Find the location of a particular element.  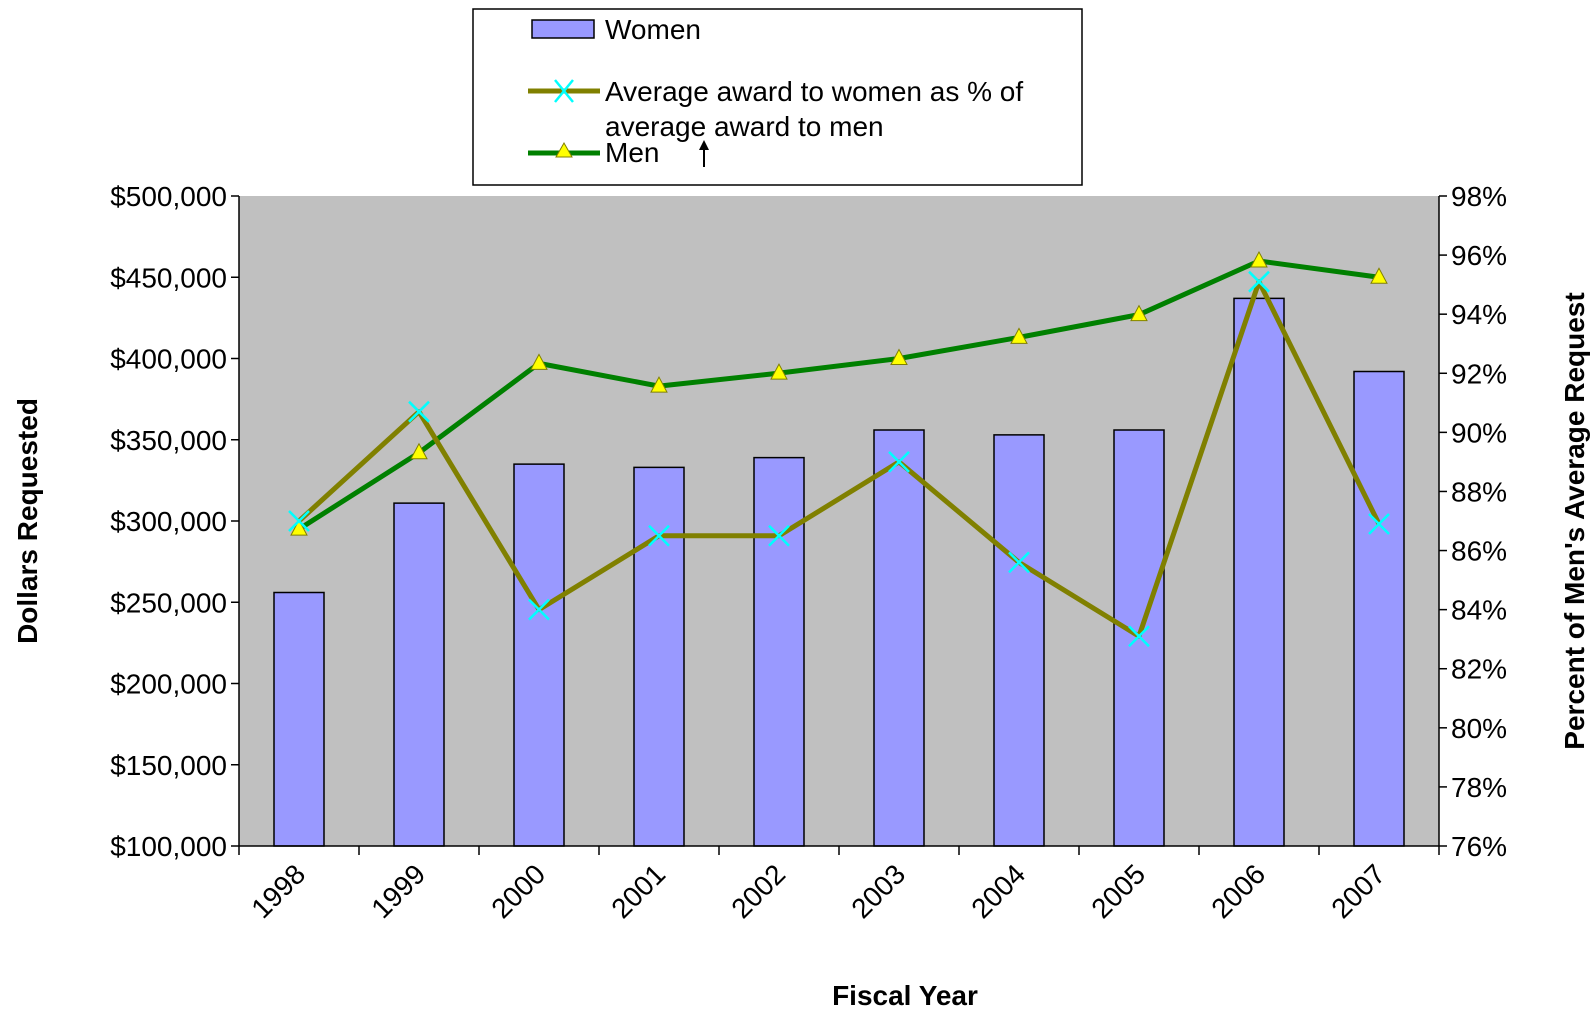

legend-swatch-women is located at coordinates (563, 29).